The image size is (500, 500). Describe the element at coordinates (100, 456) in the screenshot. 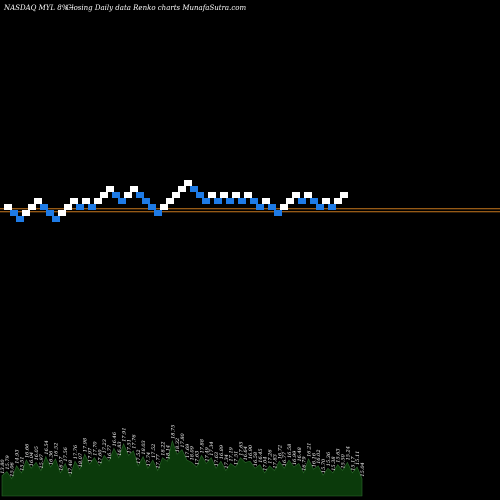

I see `volume-value-label: 17.60` at that location.